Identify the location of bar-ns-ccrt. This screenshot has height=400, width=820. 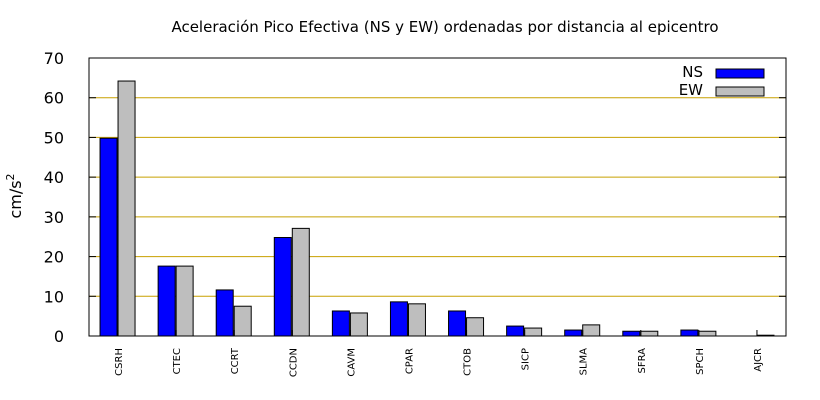
(224, 313).